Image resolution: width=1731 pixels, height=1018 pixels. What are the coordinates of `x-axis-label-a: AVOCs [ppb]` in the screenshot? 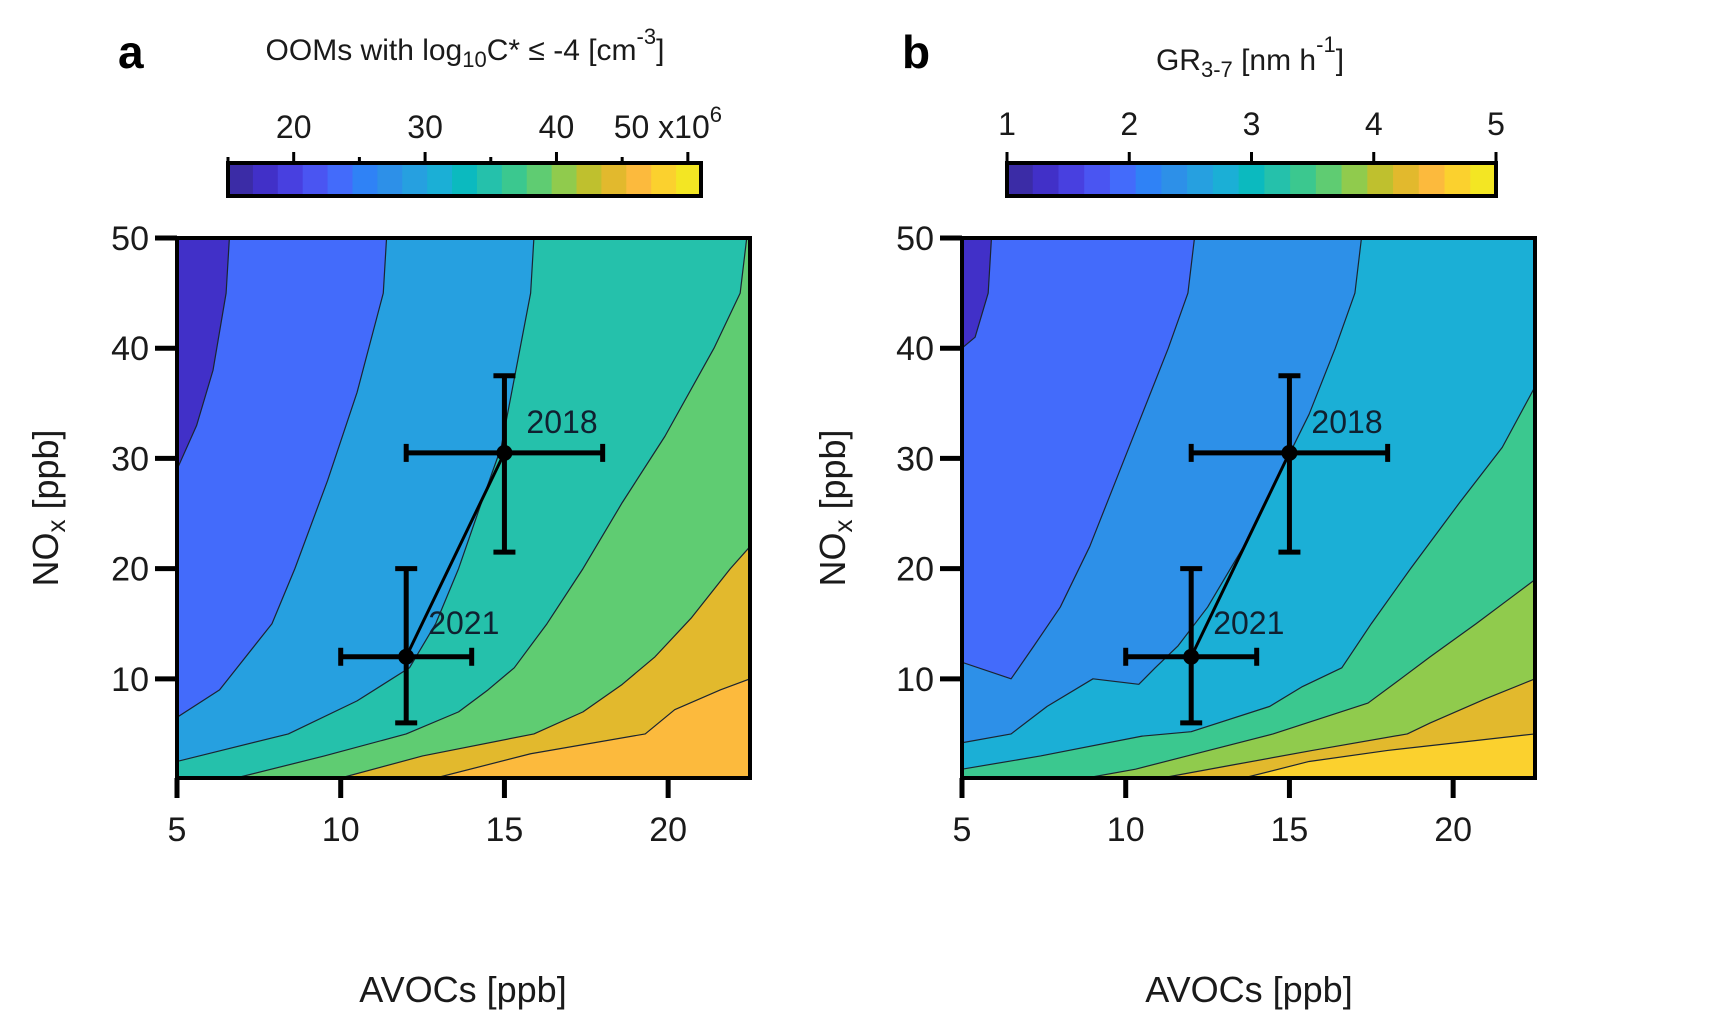 It's located at (462, 989).